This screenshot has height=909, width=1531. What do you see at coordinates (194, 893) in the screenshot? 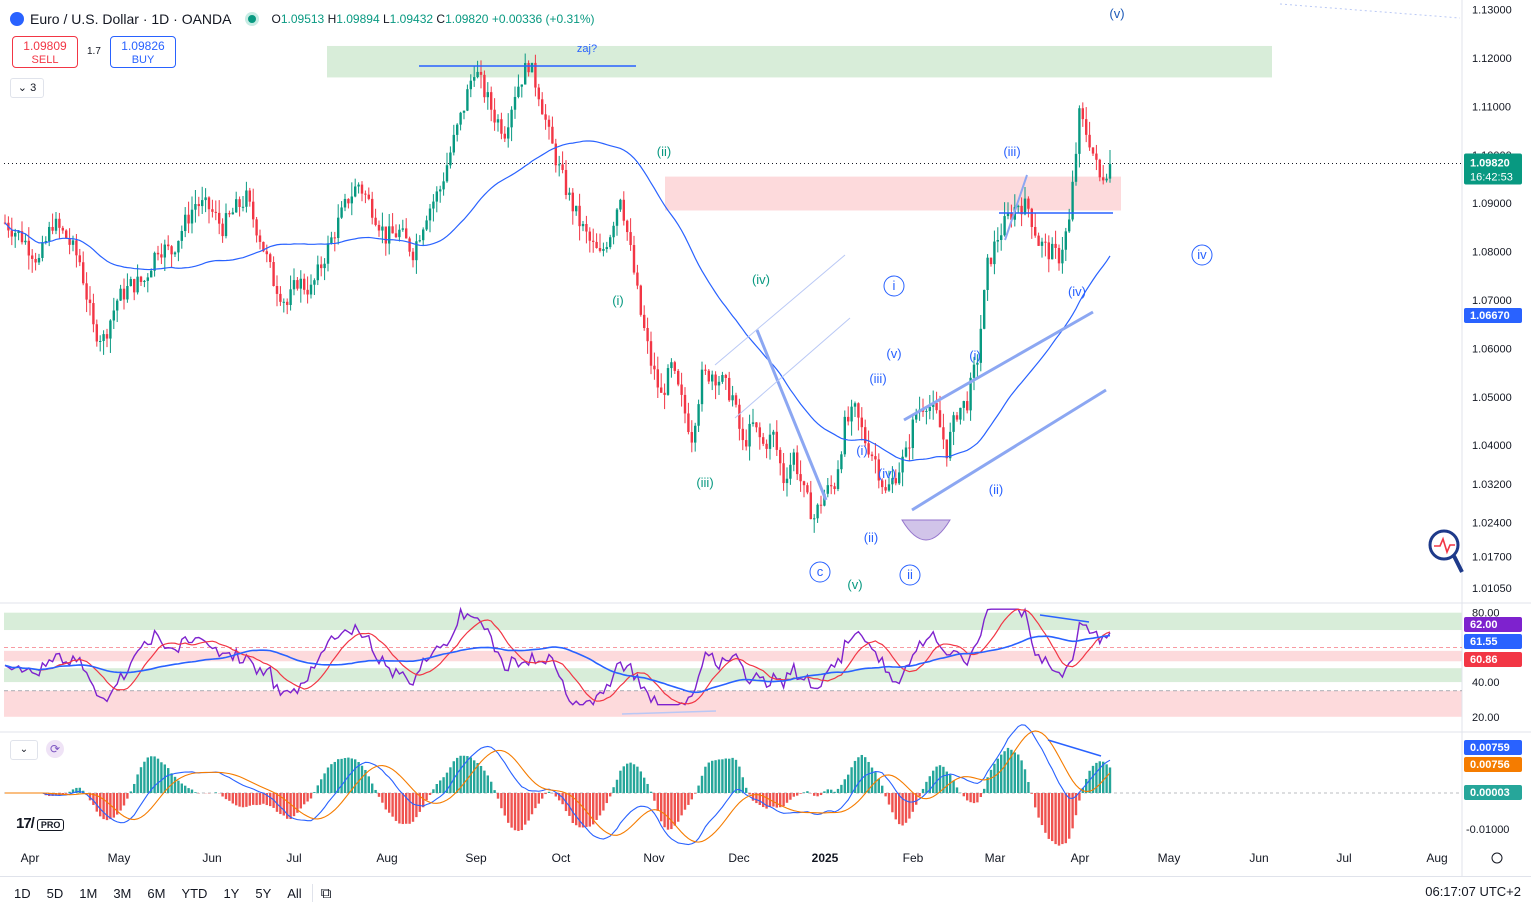
I see `period-ytd: YTD` at bounding box center [194, 893].